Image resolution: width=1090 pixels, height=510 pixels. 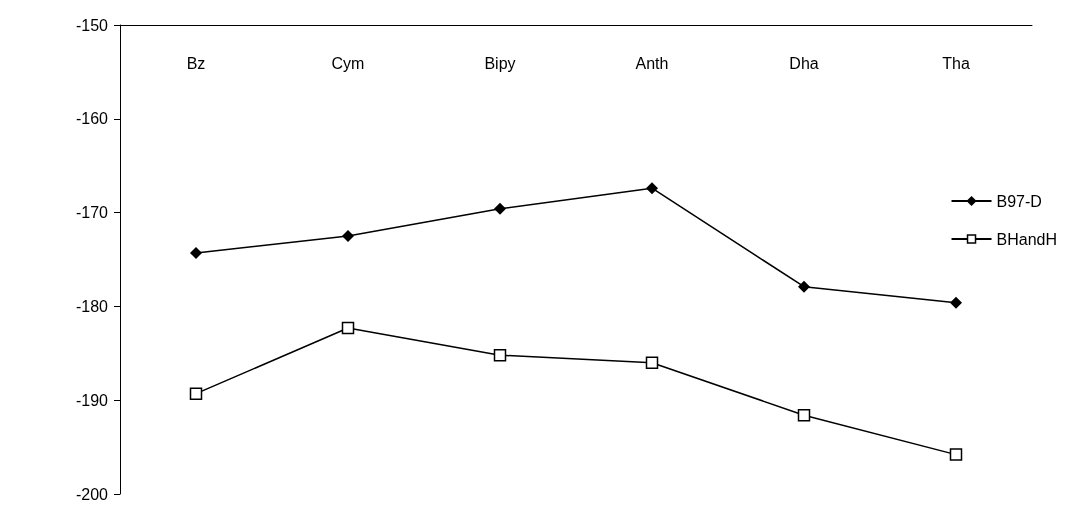 I want to click on y-tick-label: -170, so click(x=92, y=213).